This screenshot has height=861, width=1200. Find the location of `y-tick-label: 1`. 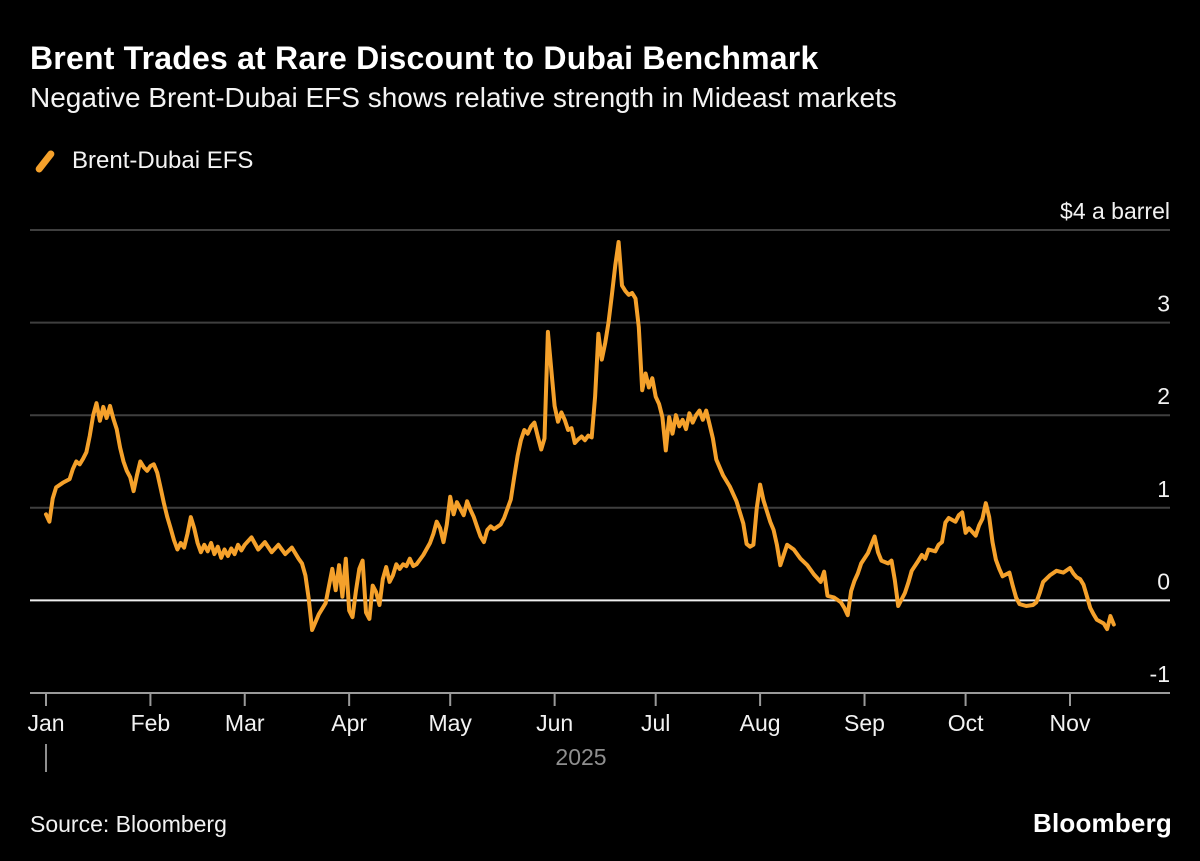

y-tick-label: 1 is located at coordinates (1163, 489).